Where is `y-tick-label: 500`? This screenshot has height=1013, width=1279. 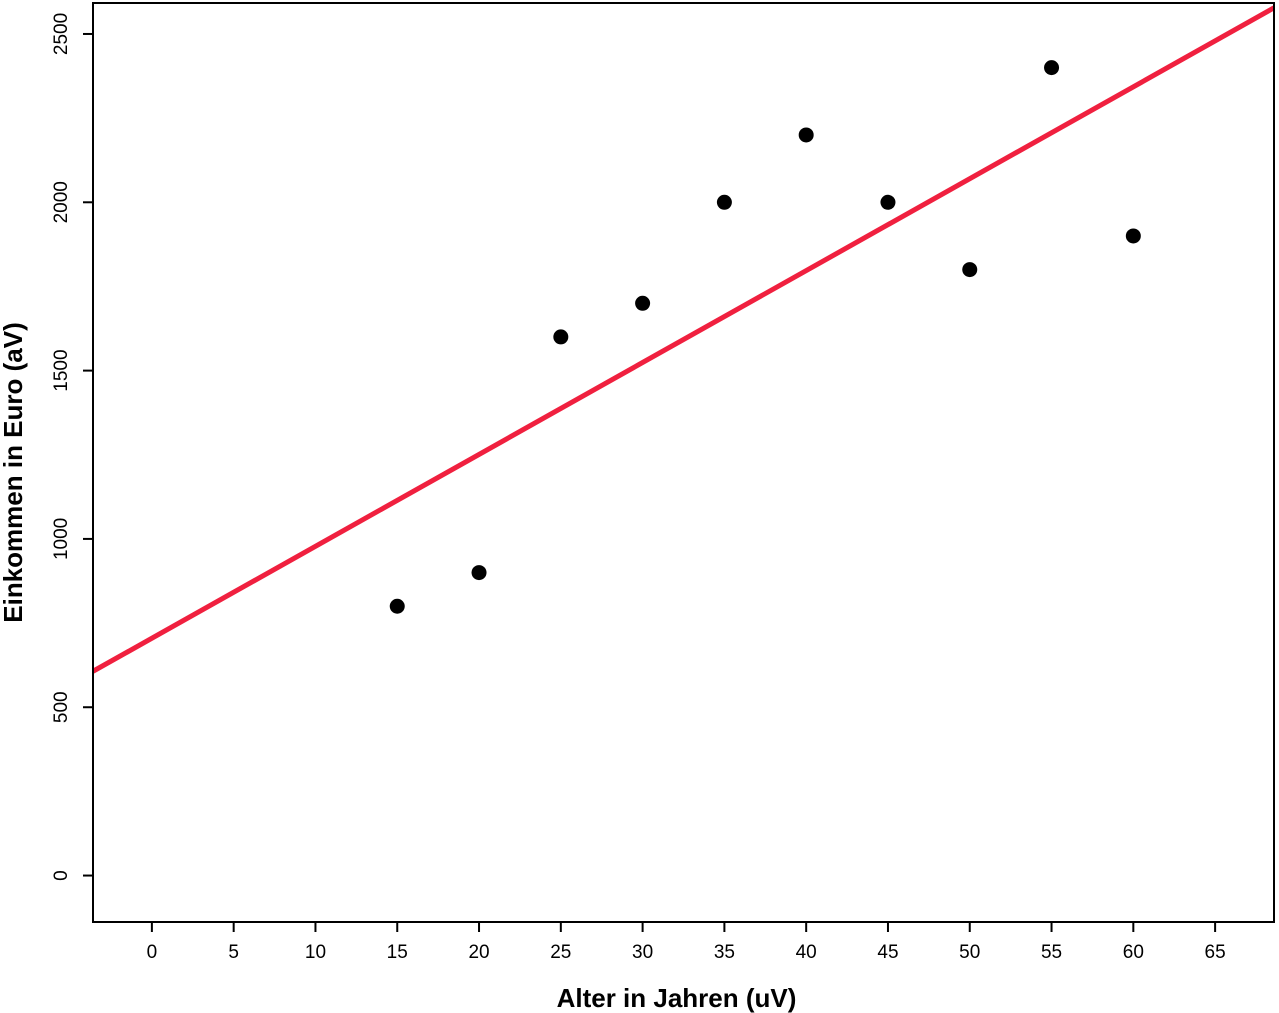 y-tick-label: 500 is located at coordinates (61, 707).